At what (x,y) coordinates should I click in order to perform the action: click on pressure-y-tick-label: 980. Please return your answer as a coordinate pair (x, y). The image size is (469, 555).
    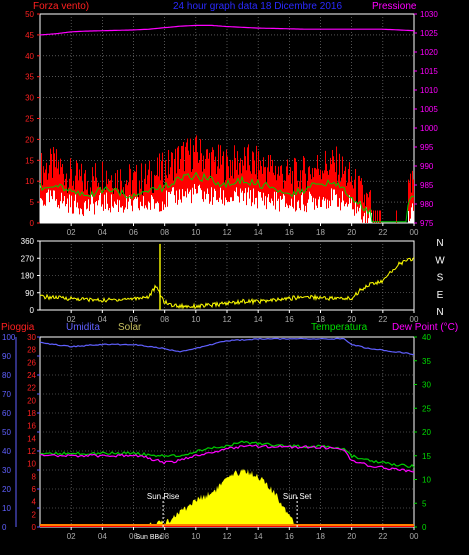
    Looking at the image, I should click on (427, 204).